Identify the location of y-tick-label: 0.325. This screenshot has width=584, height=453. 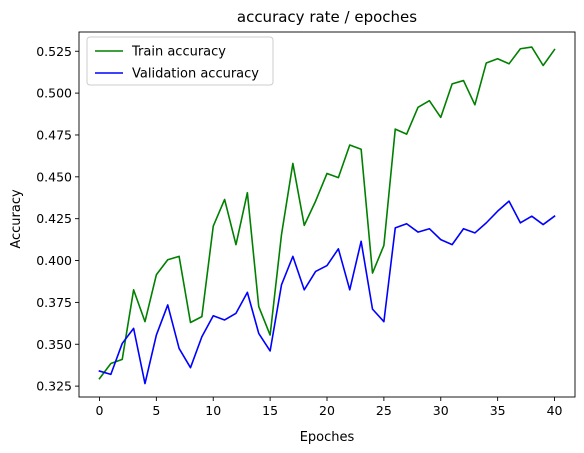
(54, 386).